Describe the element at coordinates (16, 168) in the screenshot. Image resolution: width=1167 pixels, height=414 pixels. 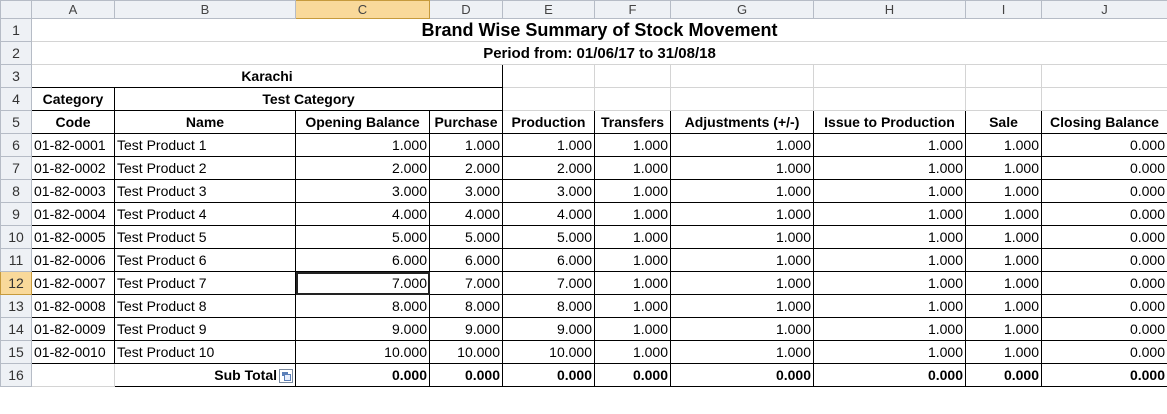
I see `row-header: 7` at that location.